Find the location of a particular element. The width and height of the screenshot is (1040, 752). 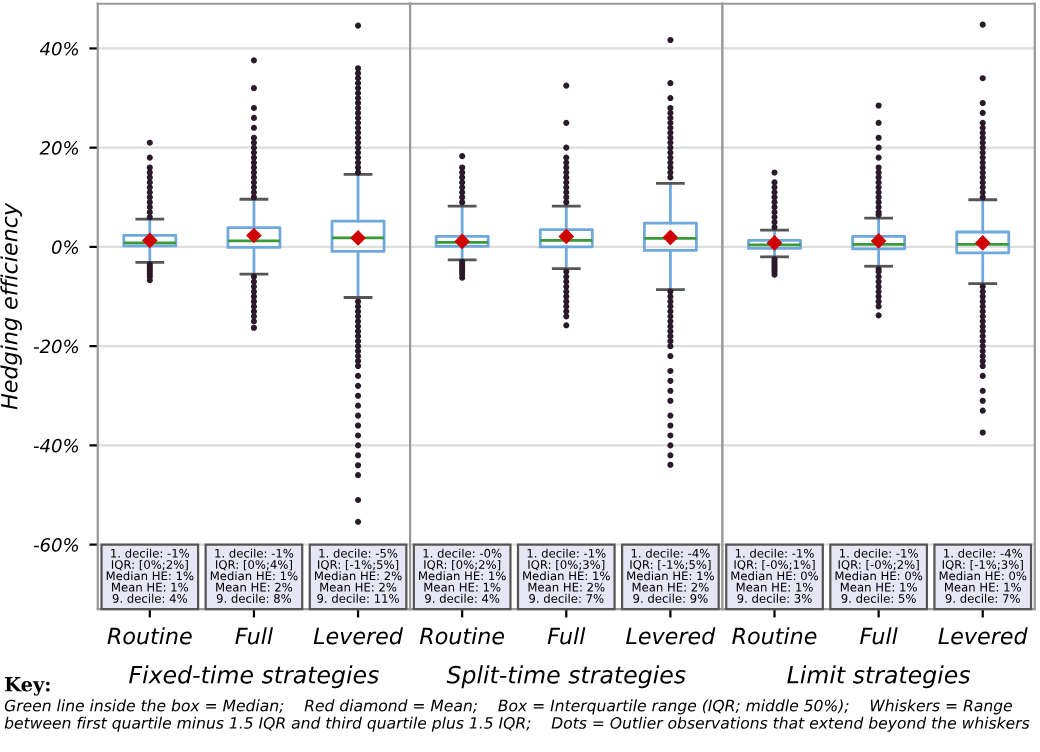

y-tick-label: 40% is located at coordinates (59, 48).